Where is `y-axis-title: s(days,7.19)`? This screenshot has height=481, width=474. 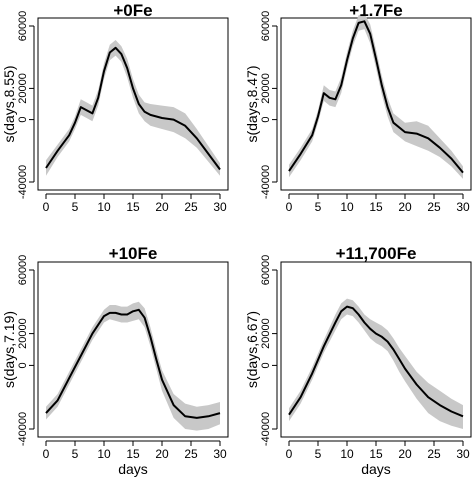
y-axis-title: s(days,7.19) is located at coordinates (9, 349).